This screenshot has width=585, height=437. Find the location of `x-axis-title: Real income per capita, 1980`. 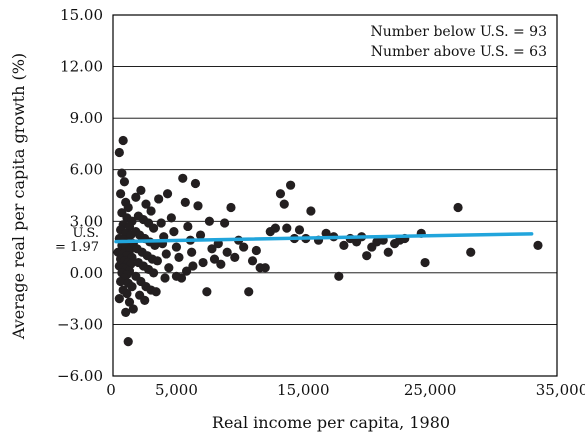

x-axis-title: Real income per capita, 1980 is located at coordinates (331, 422).